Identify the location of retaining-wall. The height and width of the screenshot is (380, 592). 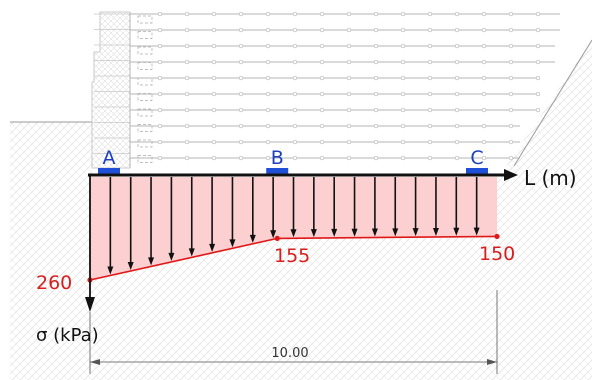
(122, 90).